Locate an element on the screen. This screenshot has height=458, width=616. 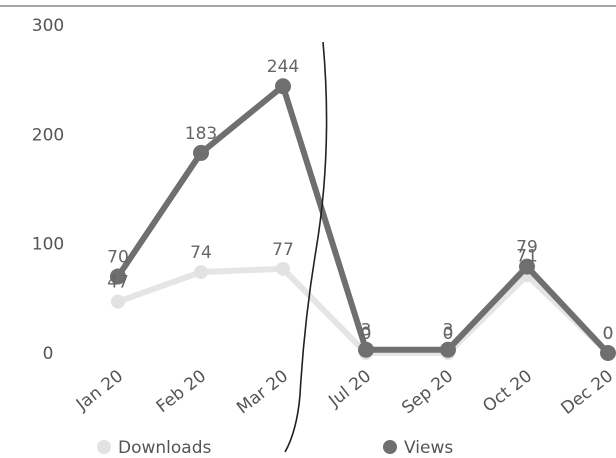
x-tick-label: Oct 20 is located at coordinates (507, 391).